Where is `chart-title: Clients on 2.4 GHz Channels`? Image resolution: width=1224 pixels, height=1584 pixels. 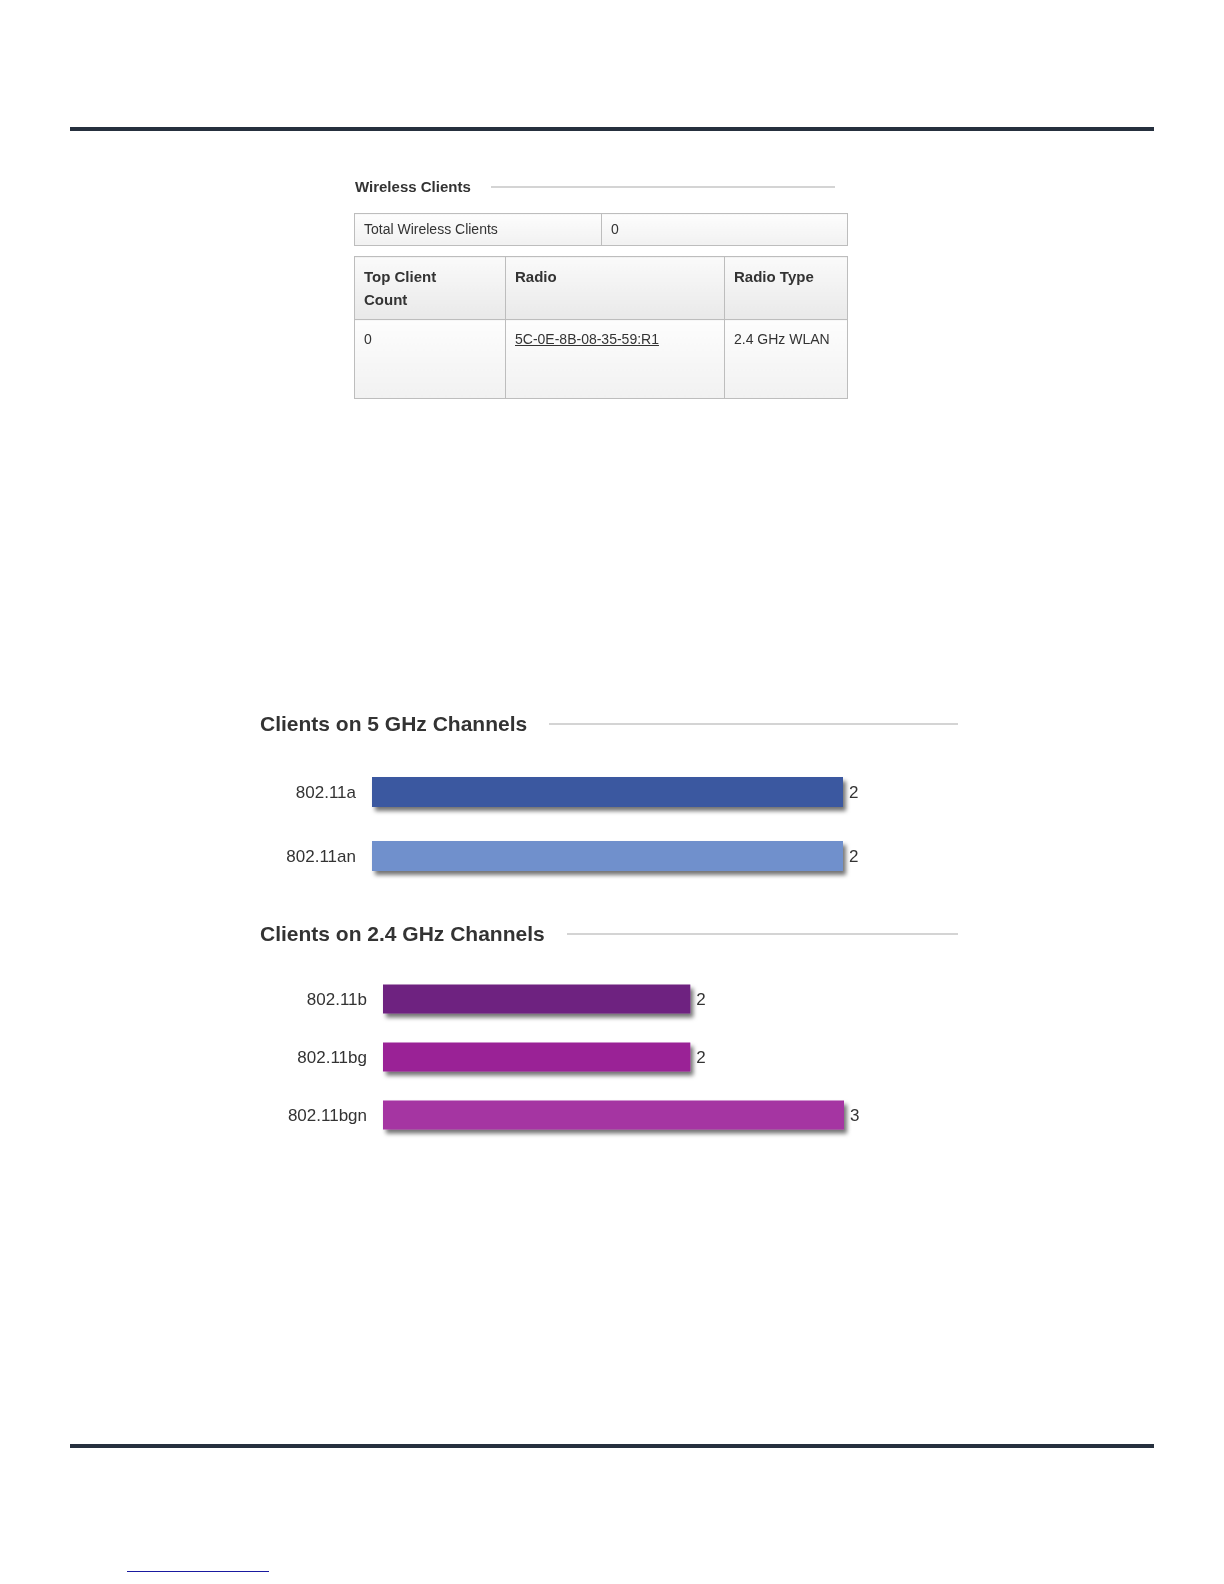 chart-title: Clients on 2.4 GHz Channels is located at coordinates (402, 934).